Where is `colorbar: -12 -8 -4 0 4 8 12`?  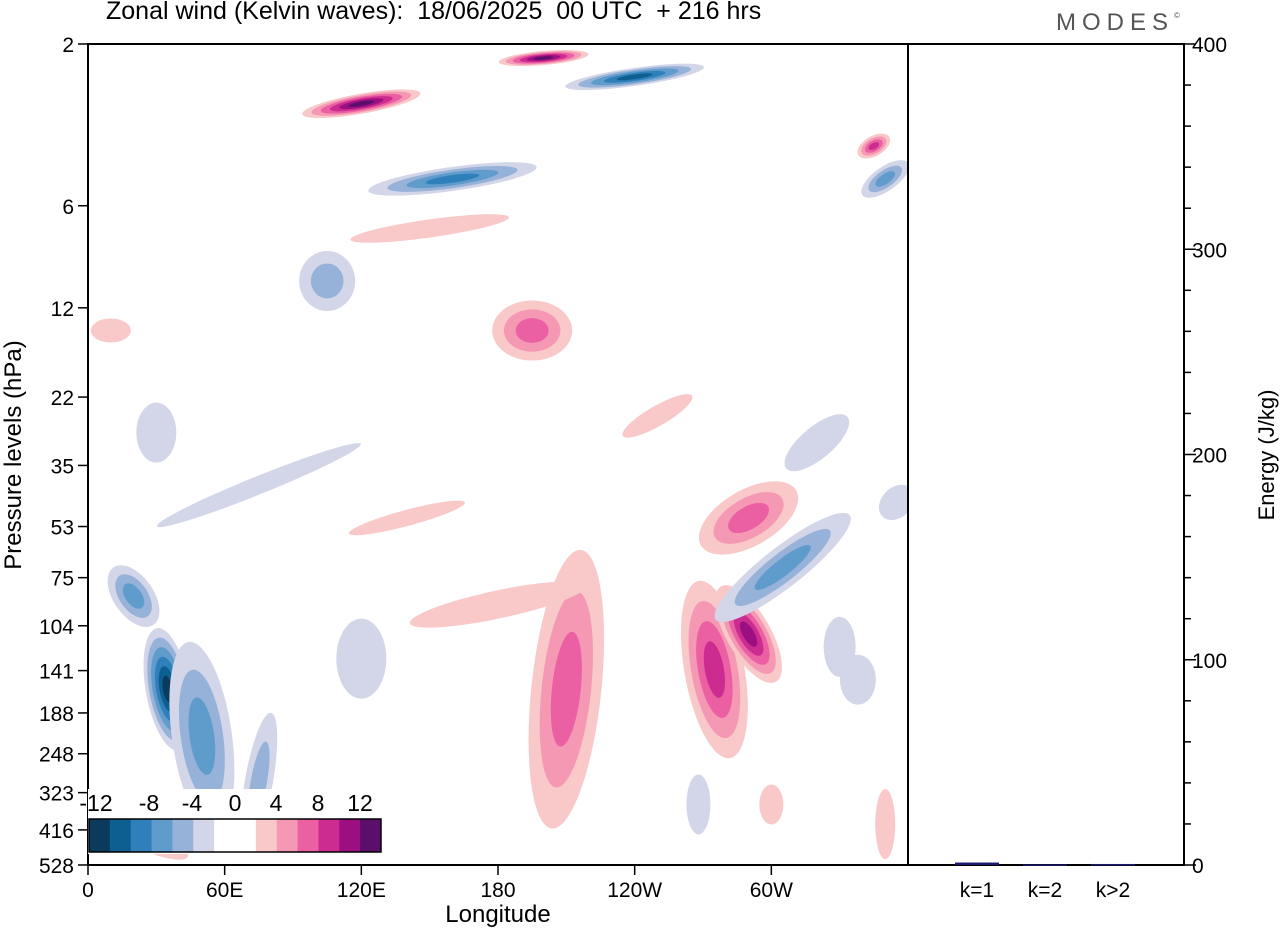 colorbar: -12 -8 -4 0 4 8 12 is located at coordinates (230, 821).